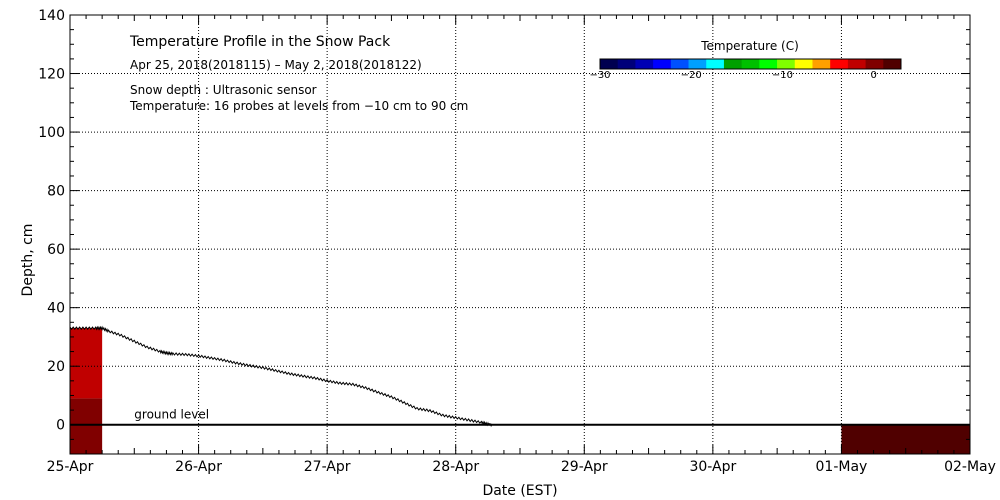 The width and height of the screenshot is (1000, 500). Describe the element at coordinates (749, 46) in the screenshot. I see `colorbar-title: Temperature (C)` at that location.